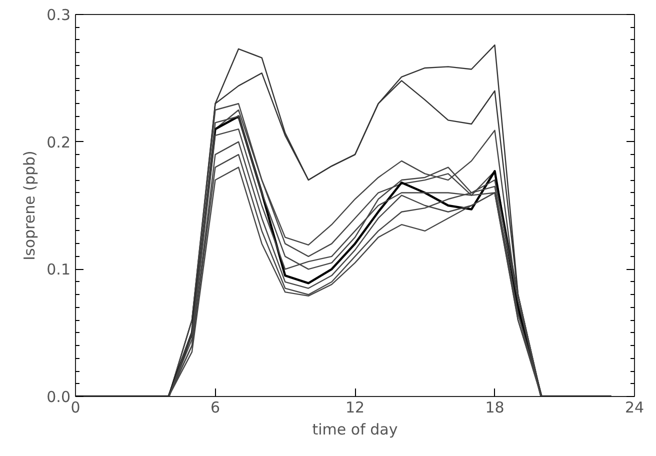 This screenshot has height=456, width=656. What do you see at coordinates (494, 407) in the screenshot?
I see `x-tick-label: 18` at bounding box center [494, 407].